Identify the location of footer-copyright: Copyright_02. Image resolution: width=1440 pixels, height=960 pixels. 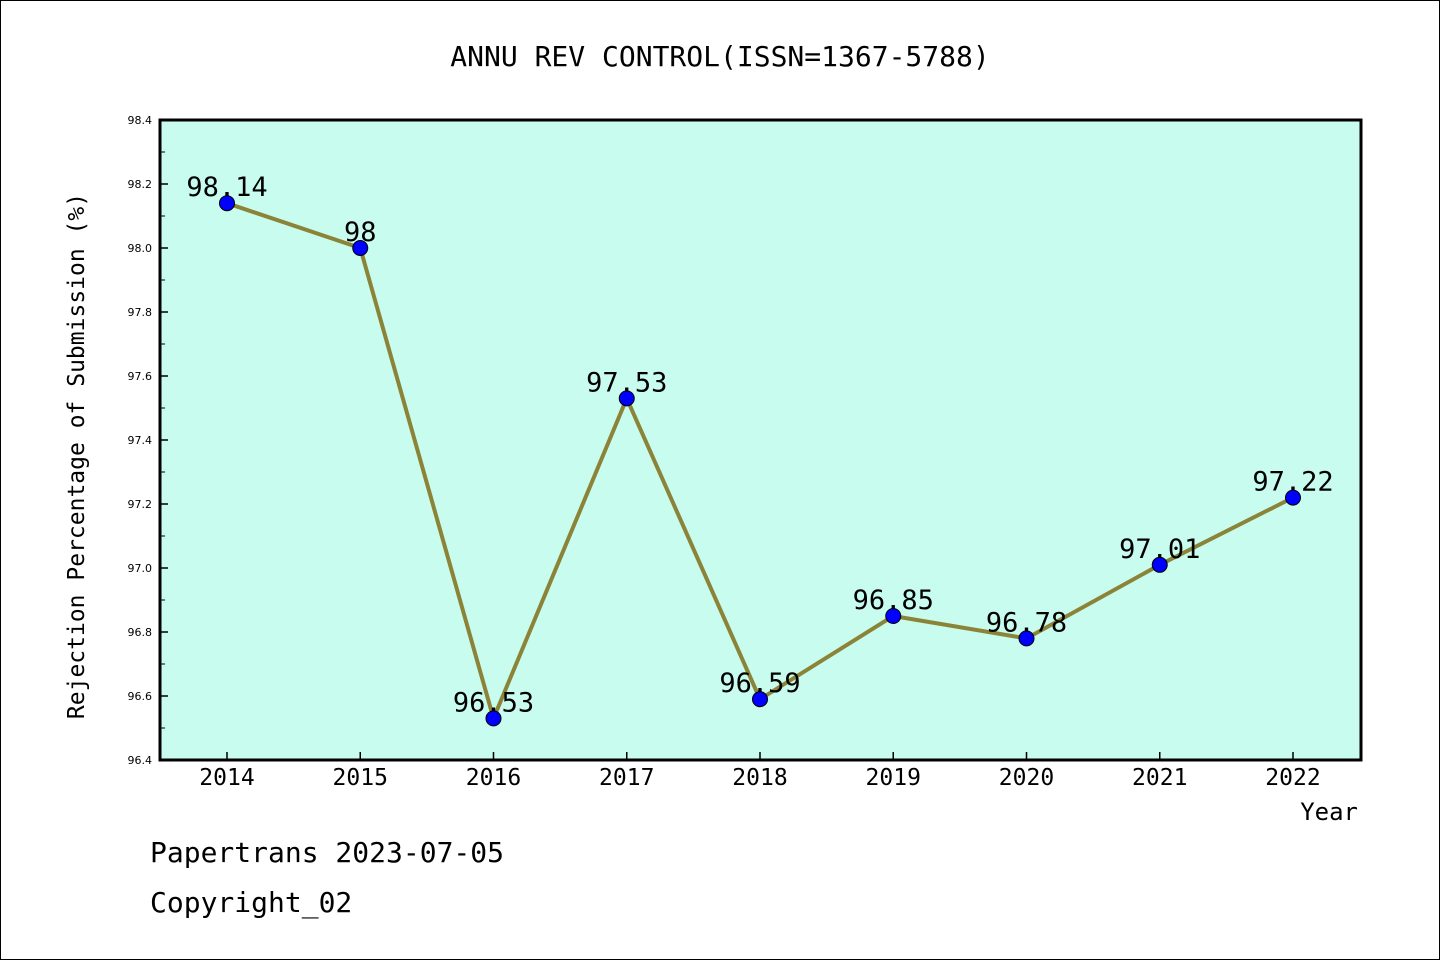
(251, 902).